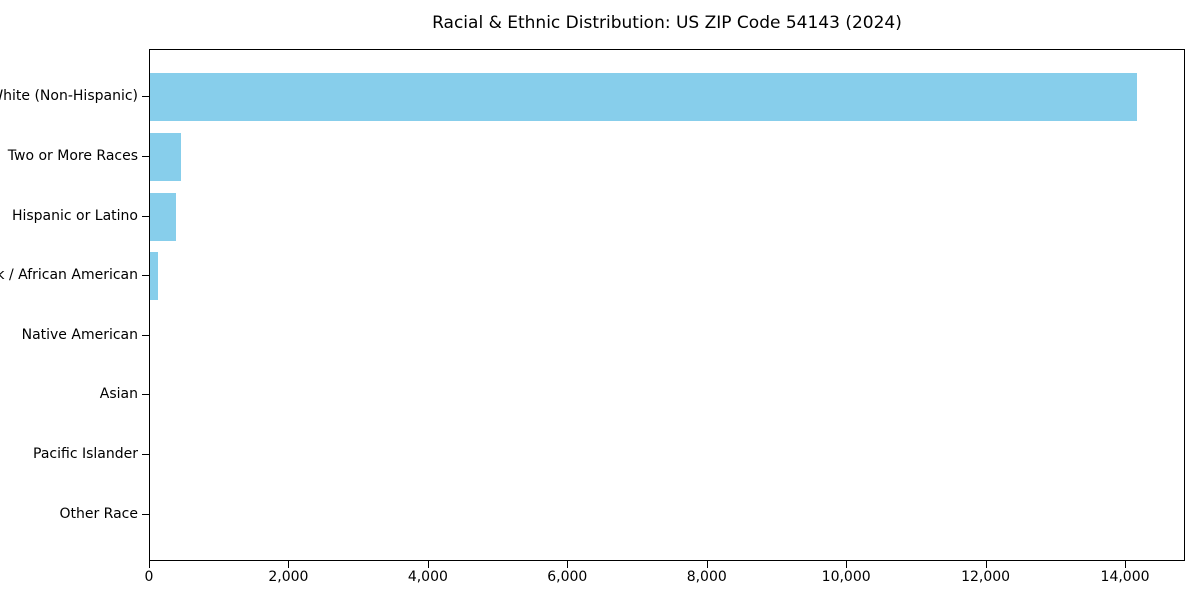 The width and height of the screenshot is (1200, 600). Describe the element at coordinates (427, 577) in the screenshot. I see `x-tick-label-4000: 4,000` at that location.